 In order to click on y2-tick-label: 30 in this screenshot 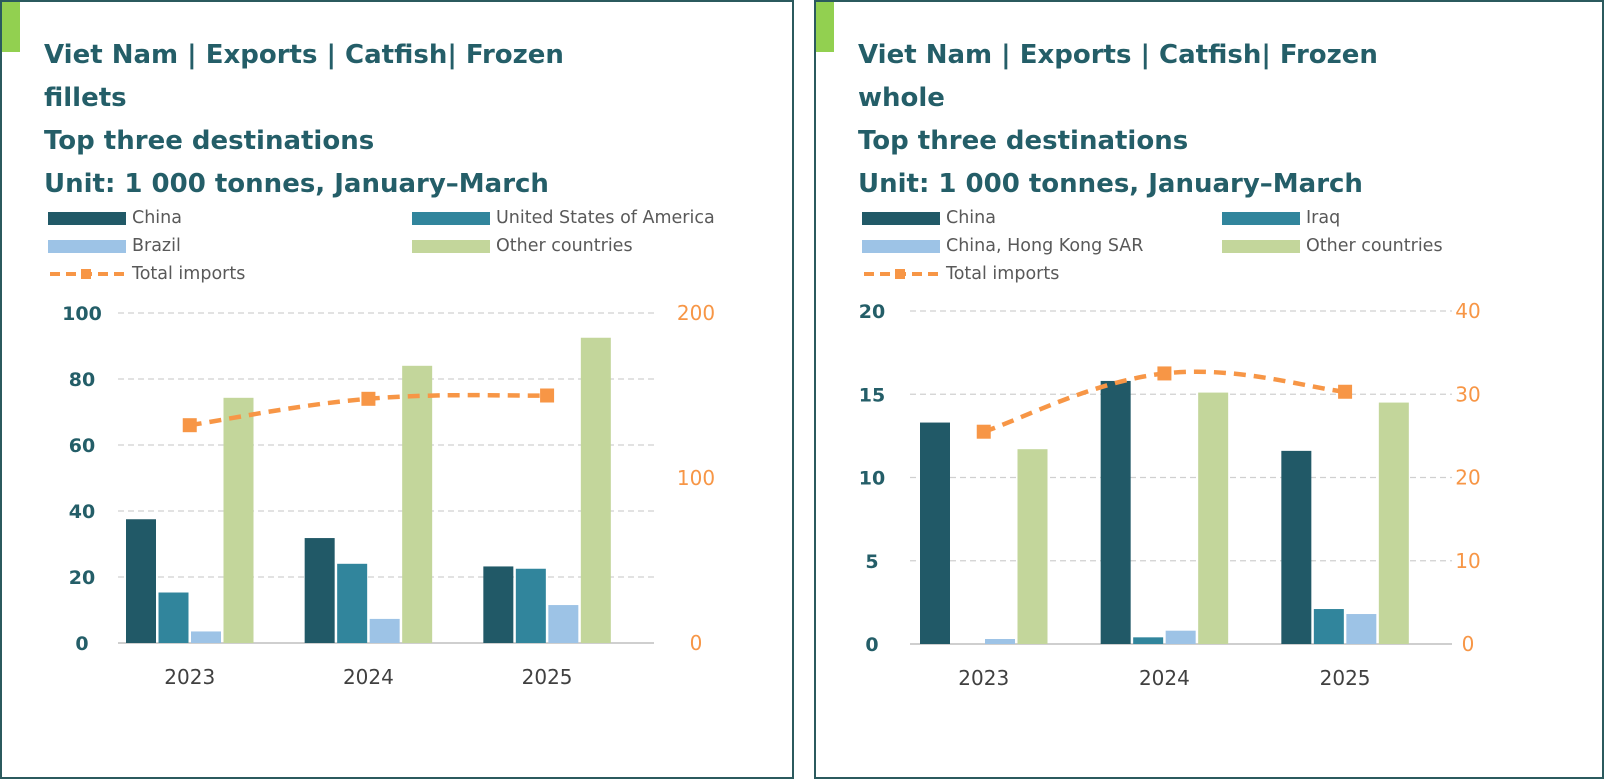, I will do `click(1467, 394)`.